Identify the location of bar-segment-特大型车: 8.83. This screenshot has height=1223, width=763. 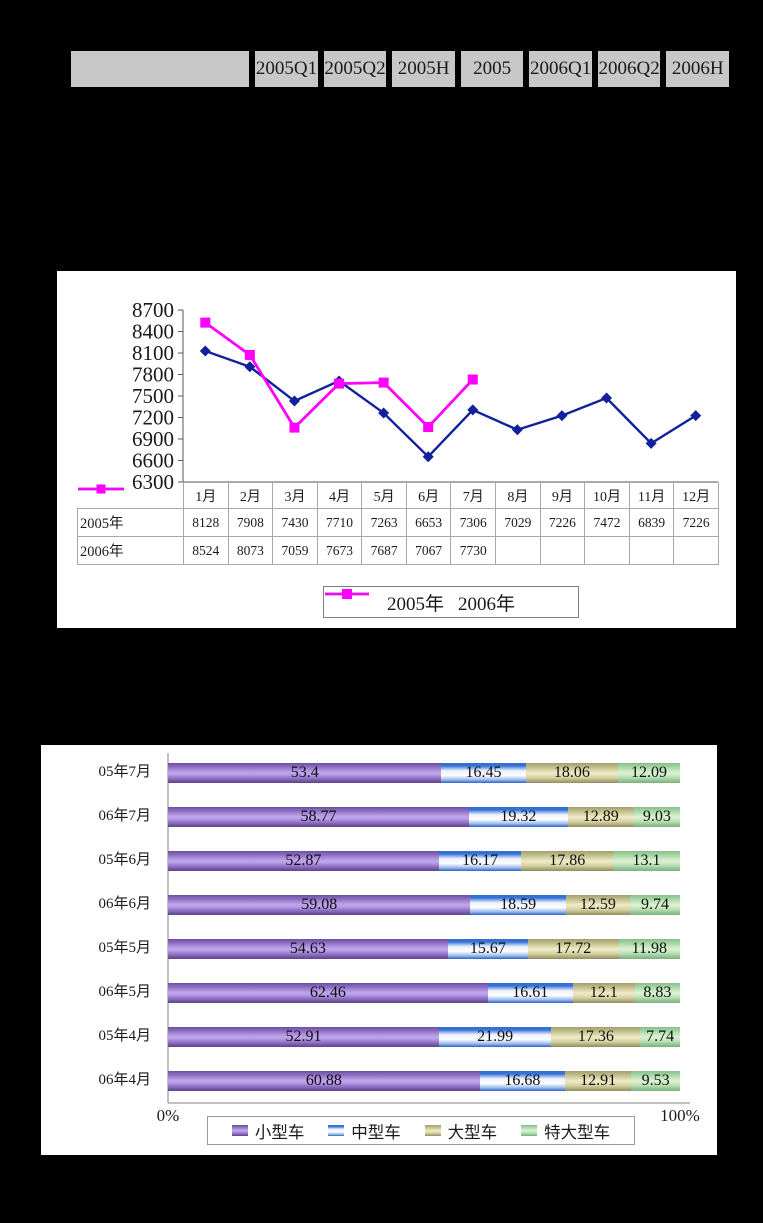
(657, 993).